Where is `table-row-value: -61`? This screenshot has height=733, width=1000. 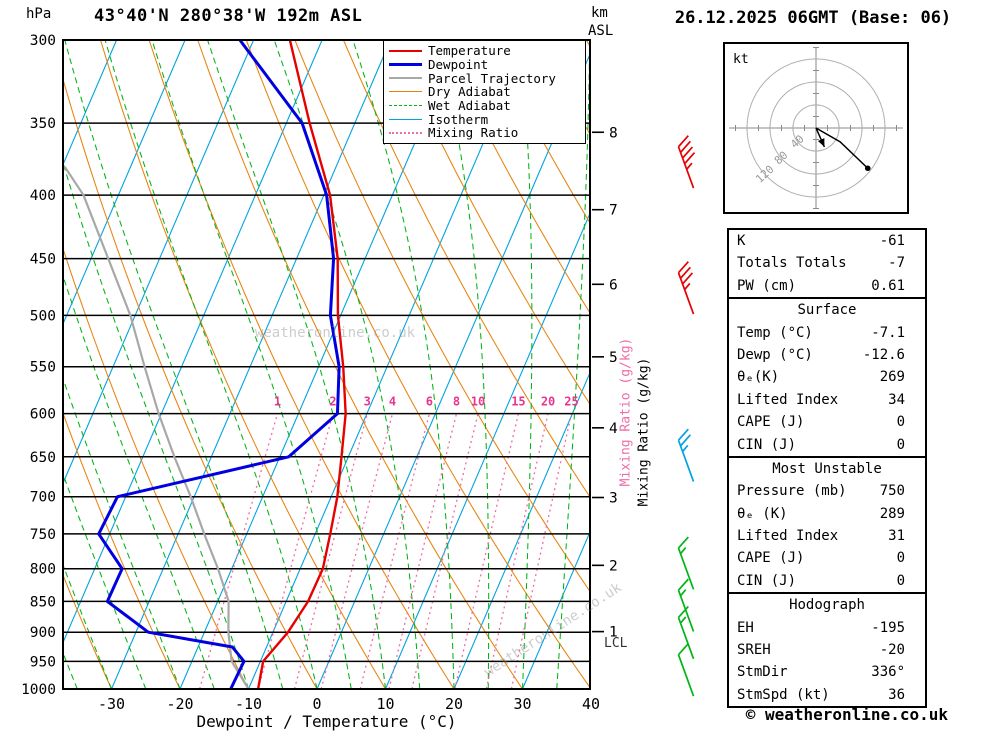 table-row-value: -61 is located at coordinates (892, 241).